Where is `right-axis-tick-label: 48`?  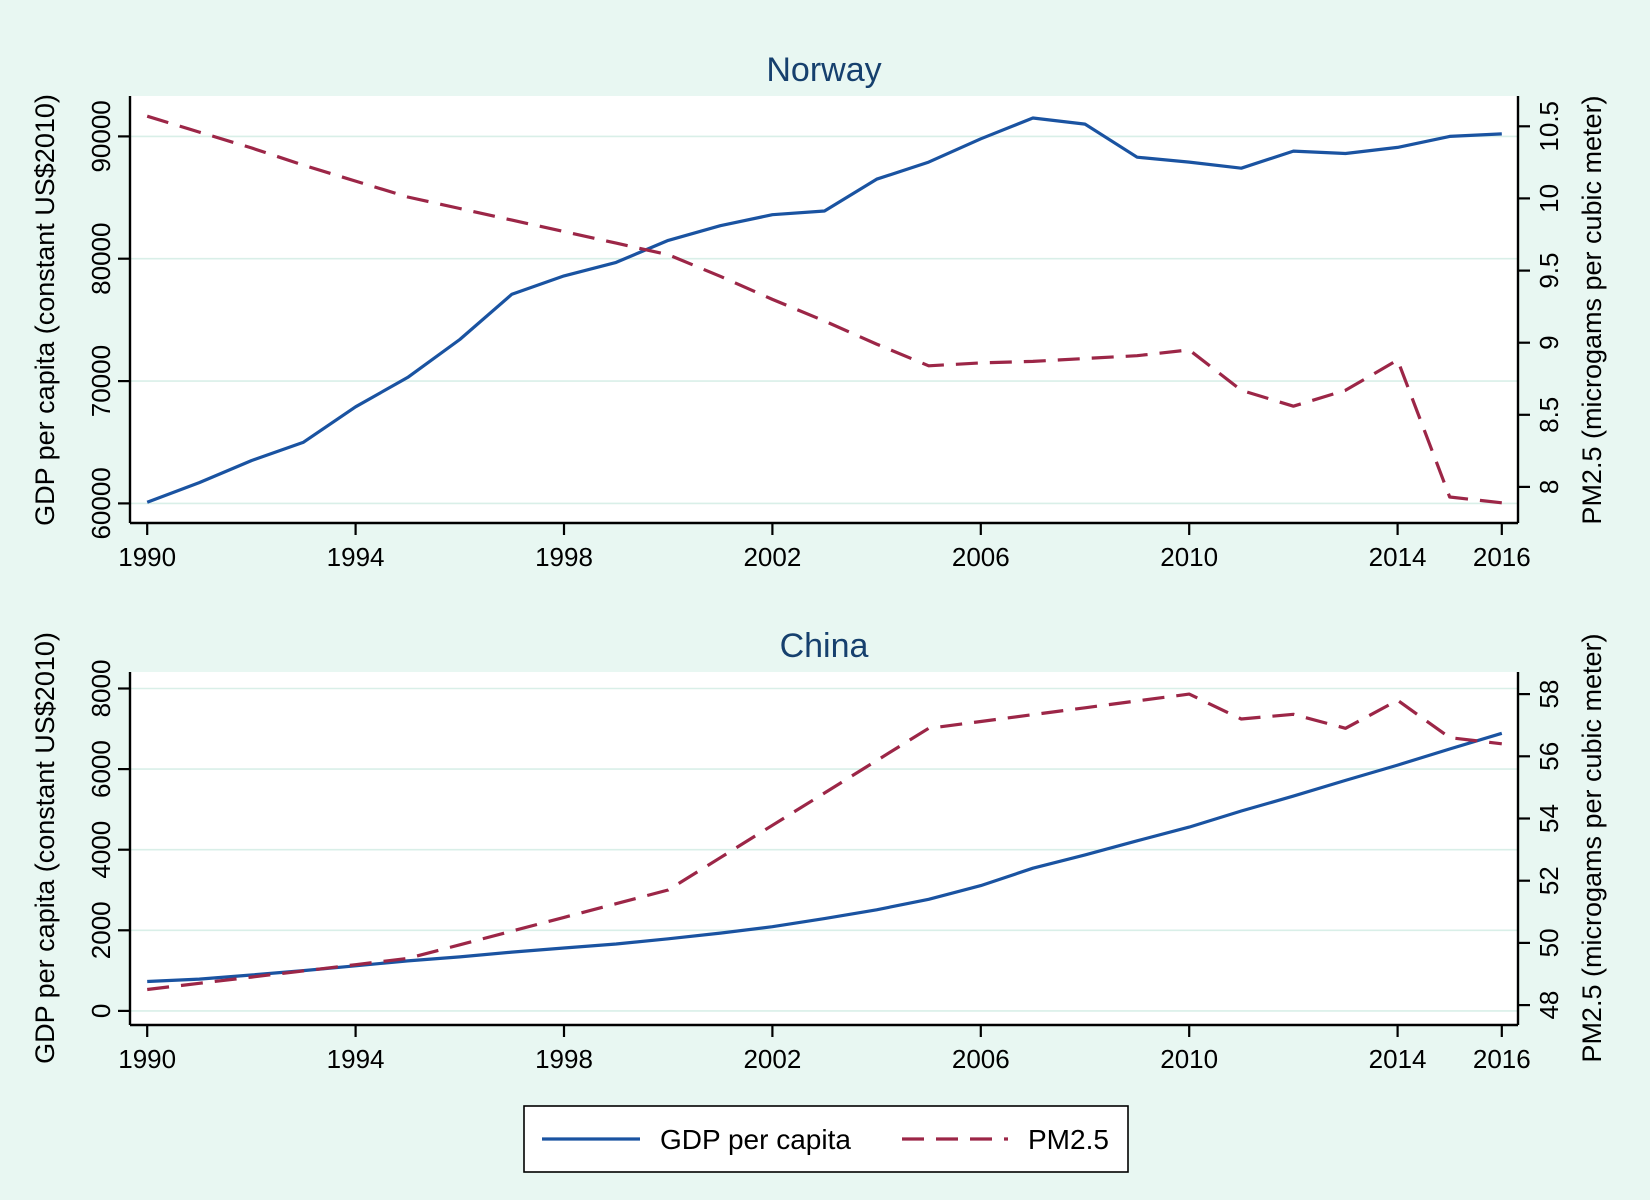 right-axis-tick-label: 48 is located at coordinates (1549, 1005).